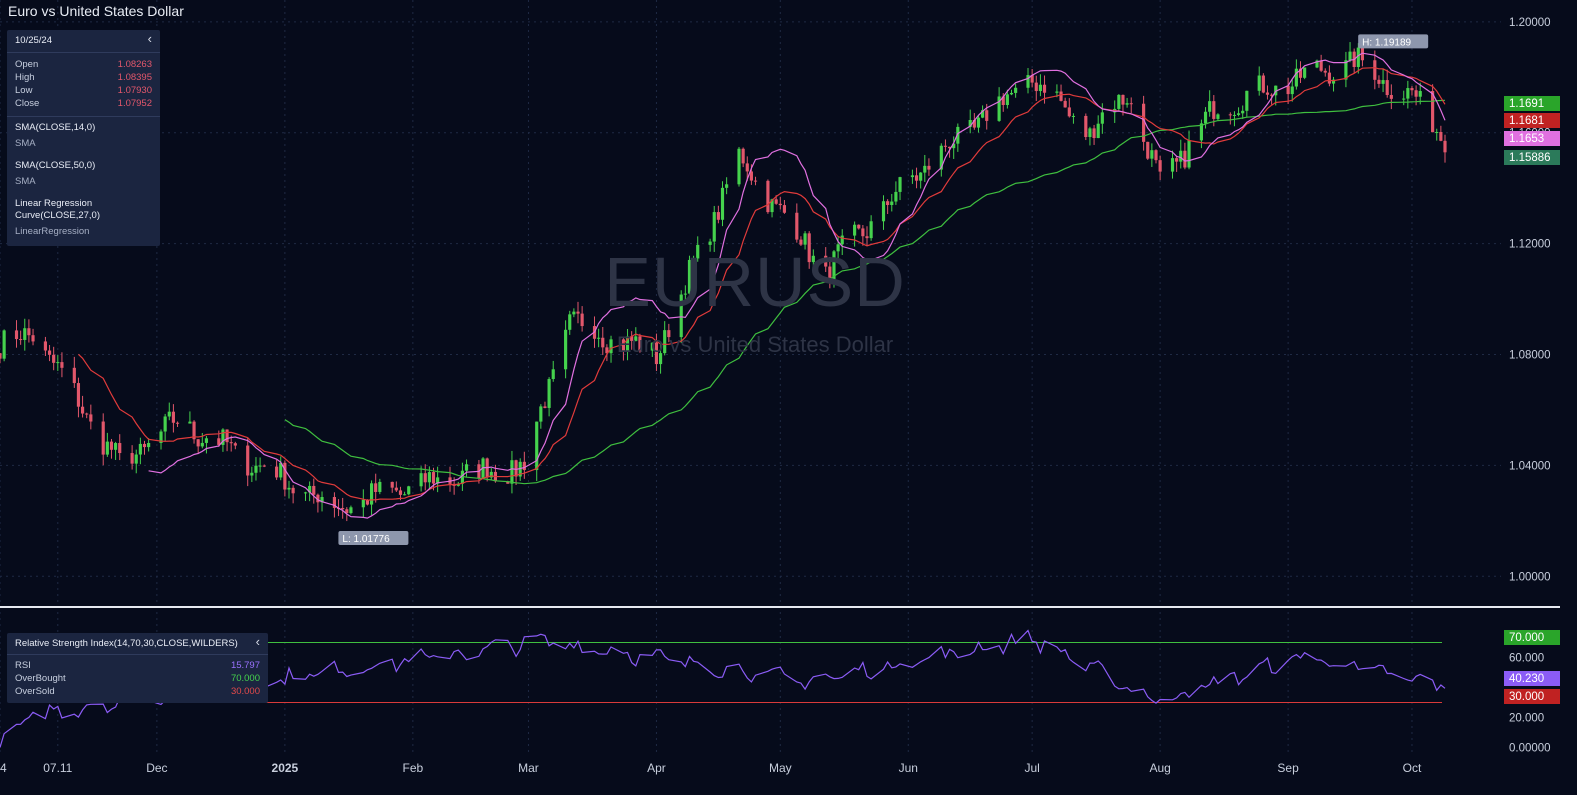 Image resolution: width=1577 pixels, height=795 pixels. I want to click on ohlc-open: Open 1.08263, so click(83, 64).